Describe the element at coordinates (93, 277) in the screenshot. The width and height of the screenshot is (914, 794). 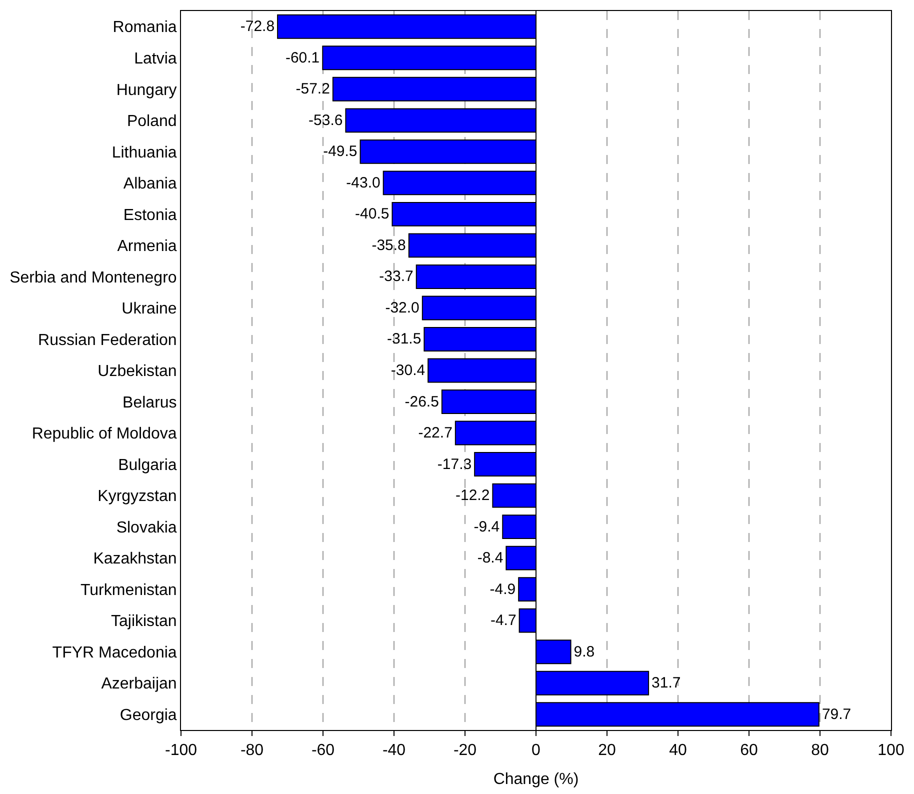
I see `y-tick-label: Serbia and Montenegro` at that location.